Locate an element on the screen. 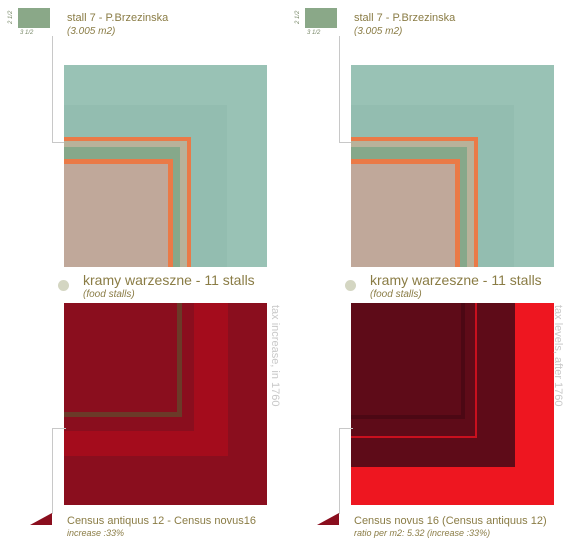  side-label: tax increase, in 1760 is located at coordinates (275, 356).